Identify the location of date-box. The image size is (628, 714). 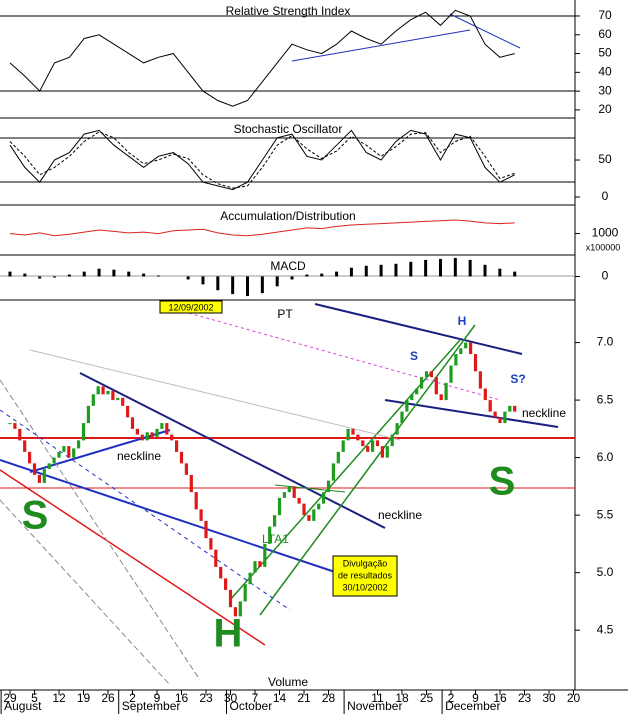
(191, 307).